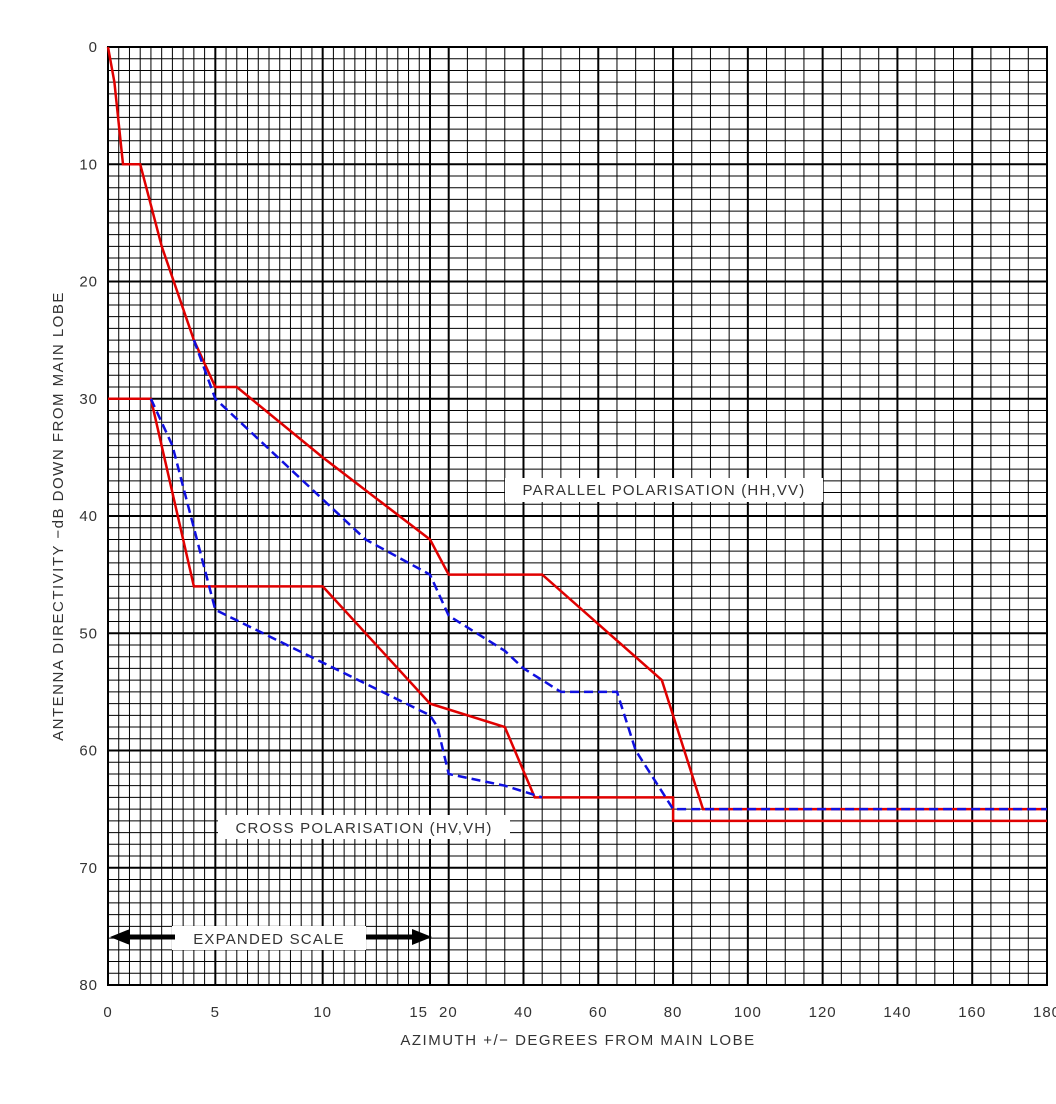 This screenshot has width=1056, height=1104. Describe the element at coordinates (88, 399) in the screenshot. I see `y-tick-label: 30` at that location.